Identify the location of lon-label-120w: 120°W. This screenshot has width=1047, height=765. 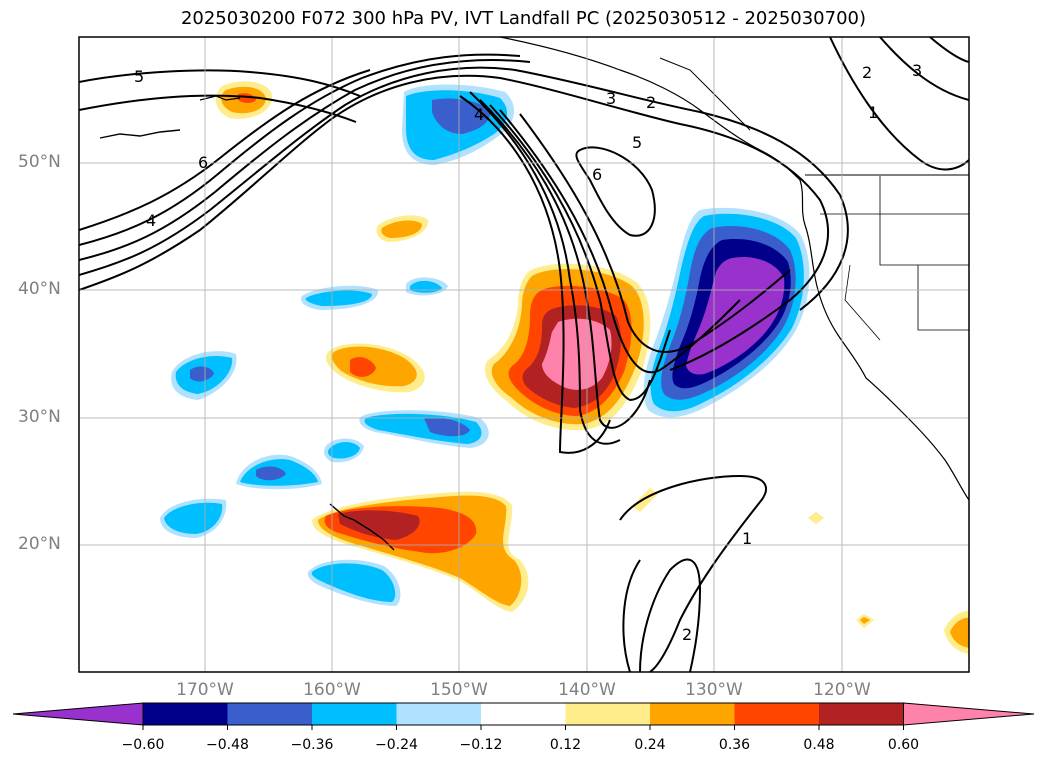
(842, 690).